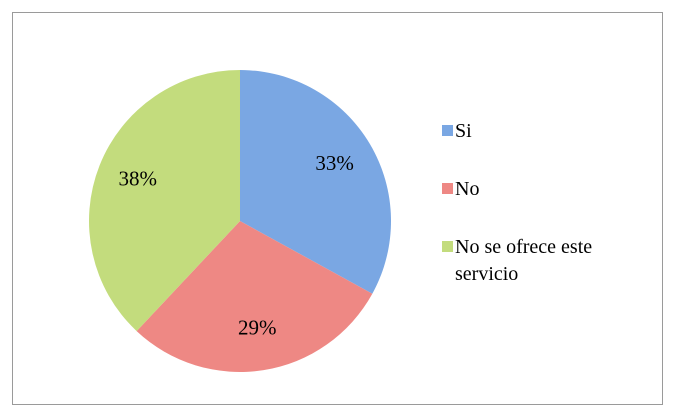 The height and width of the screenshot is (414, 675). Describe the element at coordinates (542, 218) in the screenshot. I see `legend: Si No No se ofrece este servicio` at that location.